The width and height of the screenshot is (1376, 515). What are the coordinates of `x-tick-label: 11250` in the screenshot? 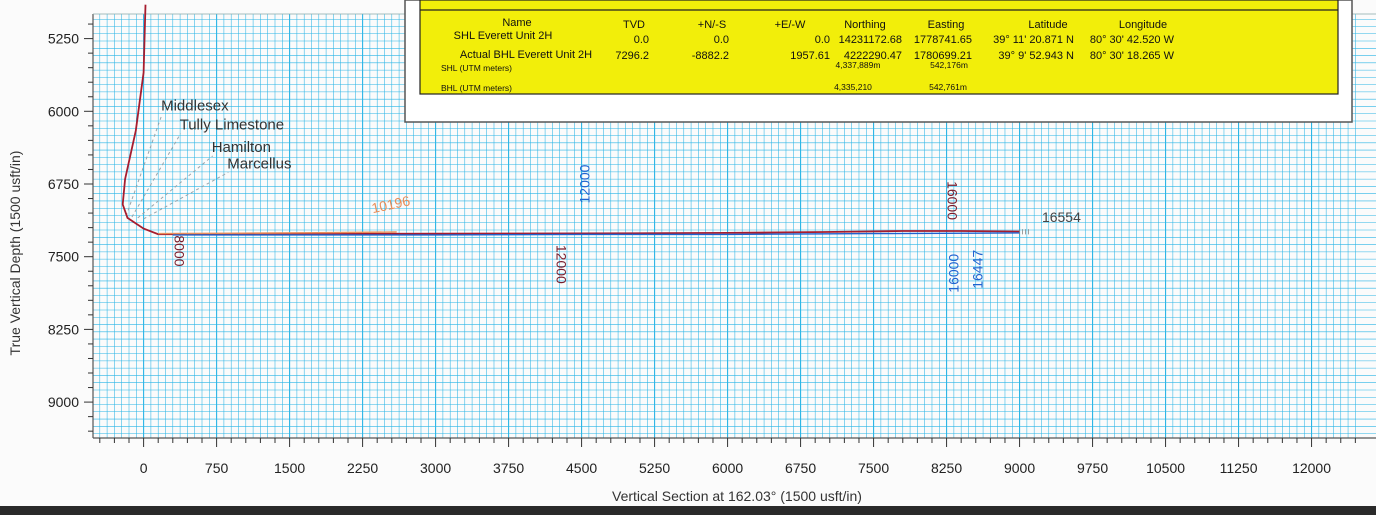 It's located at (1239, 468).